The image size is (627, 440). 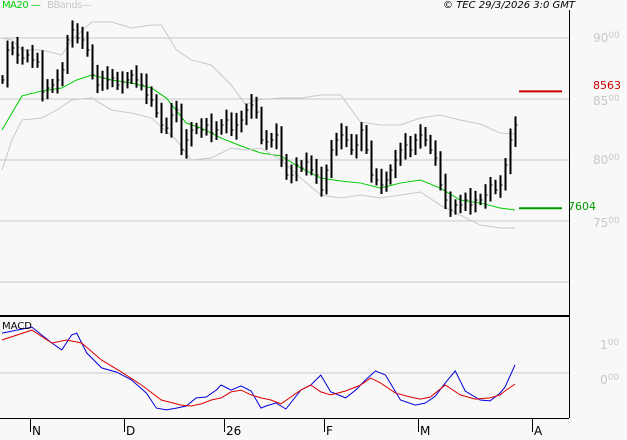 I want to click on x-tick-label: N, so click(x=36, y=431).